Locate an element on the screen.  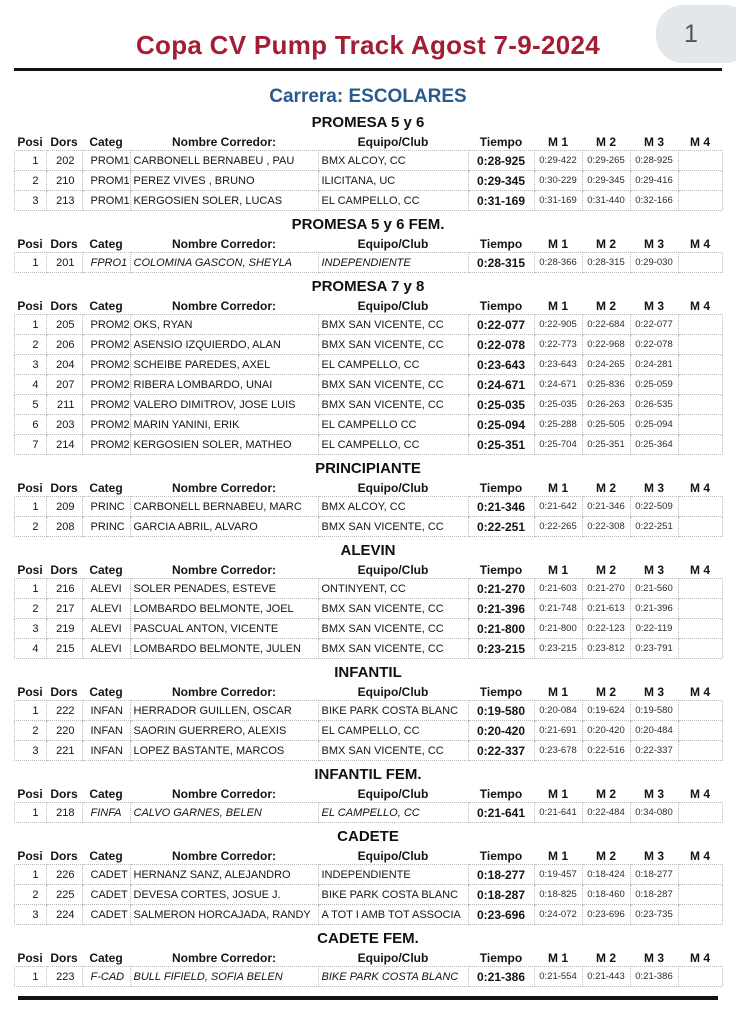
section-title: PRINCIPIANTE is located at coordinates (368, 468).